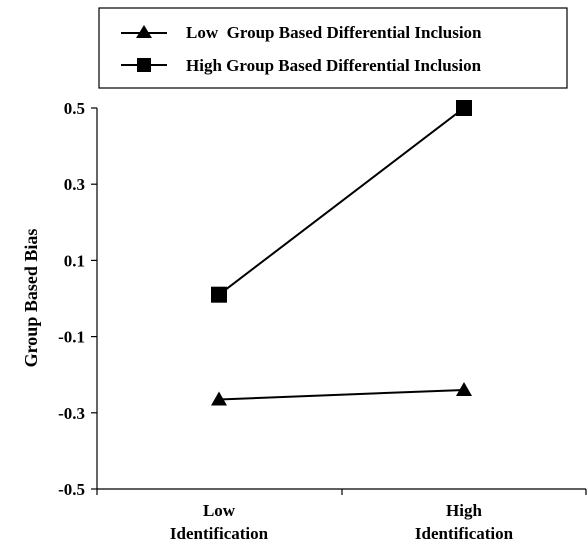 The height and width of the screenshot is (546, 588). I want to click on legend-box, so click(333, 48).